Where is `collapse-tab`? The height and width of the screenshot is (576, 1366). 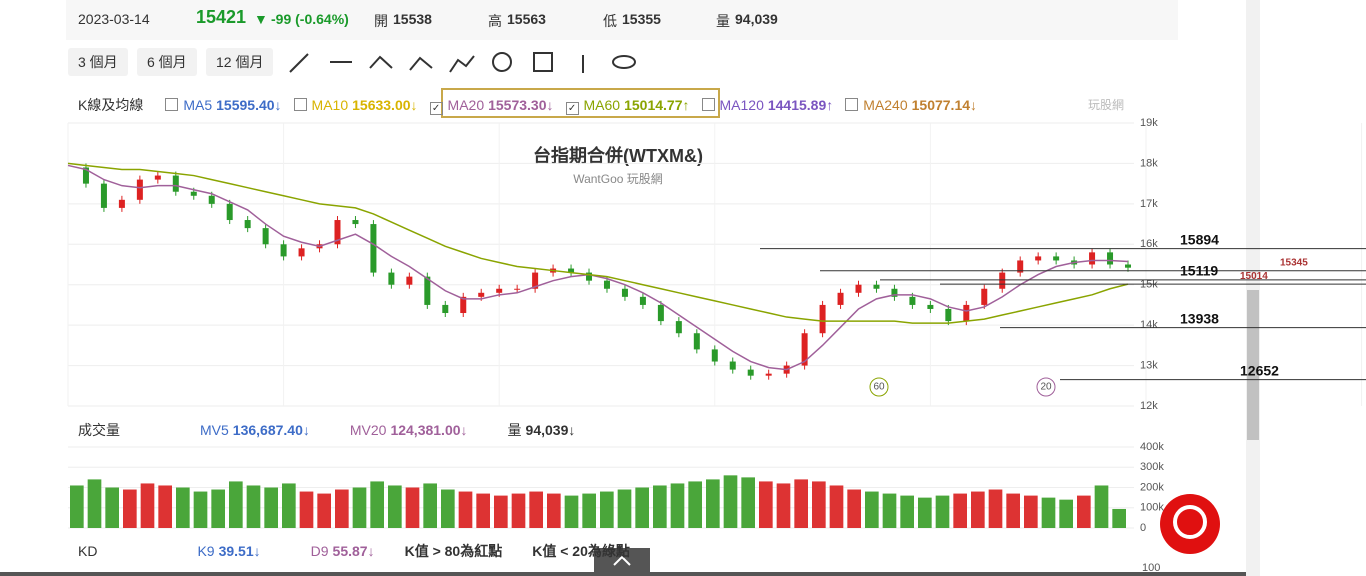
collapse-tab is located at coordinates (622, 562).